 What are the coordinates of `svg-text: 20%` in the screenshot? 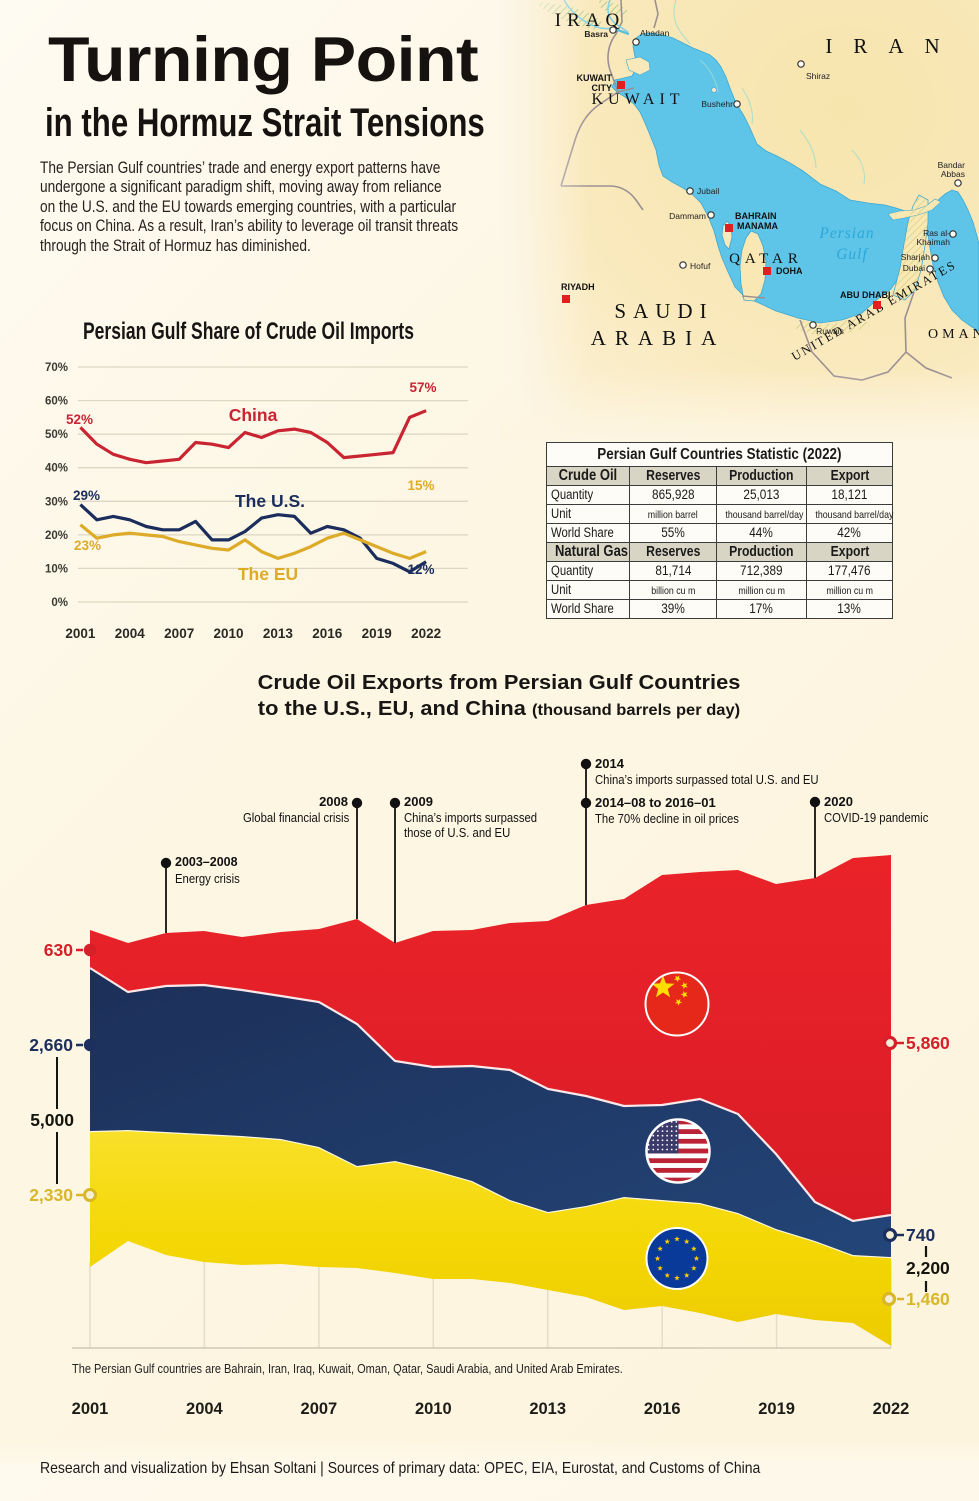 It's located at (56, 536).